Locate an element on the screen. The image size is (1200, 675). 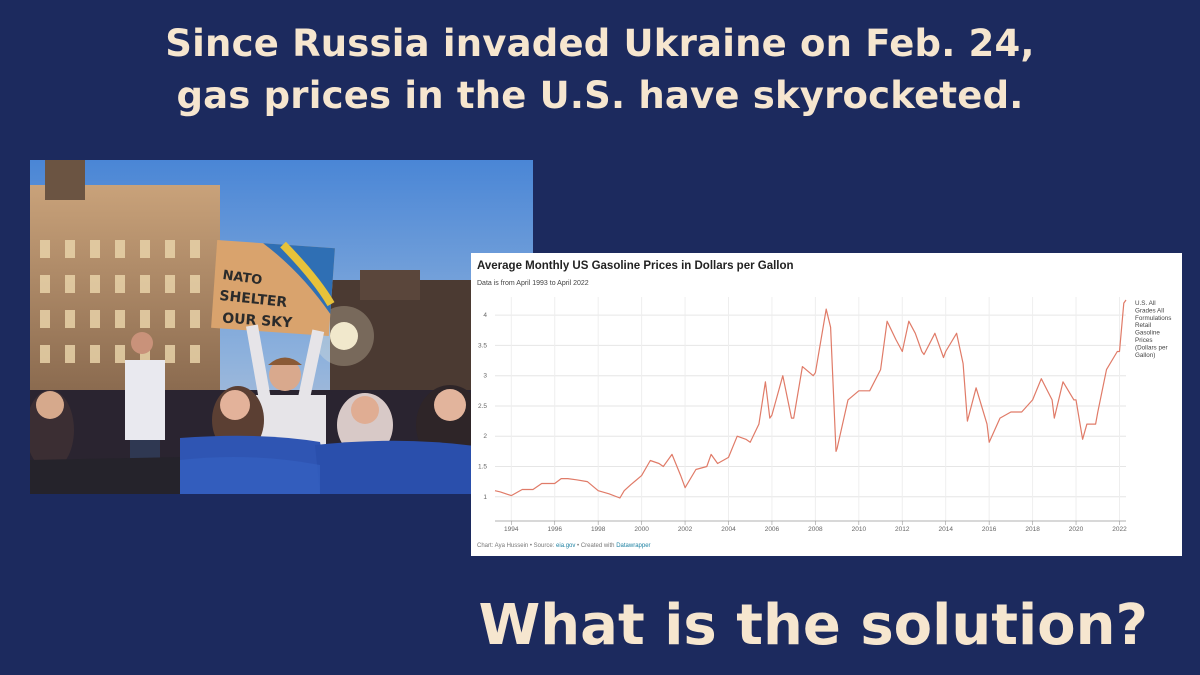
x-tick-label: 2018 is located at coordinates (1032, 529).